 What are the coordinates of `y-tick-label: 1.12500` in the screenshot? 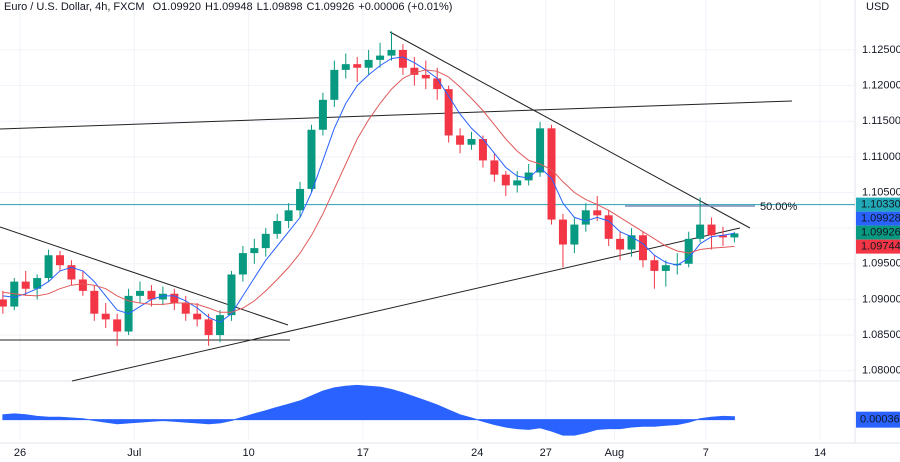 It's located at (881, 50).